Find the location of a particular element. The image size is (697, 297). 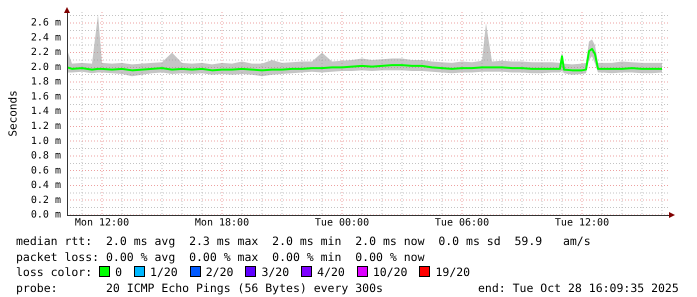

x-tick-label: Tue 12:00 is located at coordinates (582, 223).